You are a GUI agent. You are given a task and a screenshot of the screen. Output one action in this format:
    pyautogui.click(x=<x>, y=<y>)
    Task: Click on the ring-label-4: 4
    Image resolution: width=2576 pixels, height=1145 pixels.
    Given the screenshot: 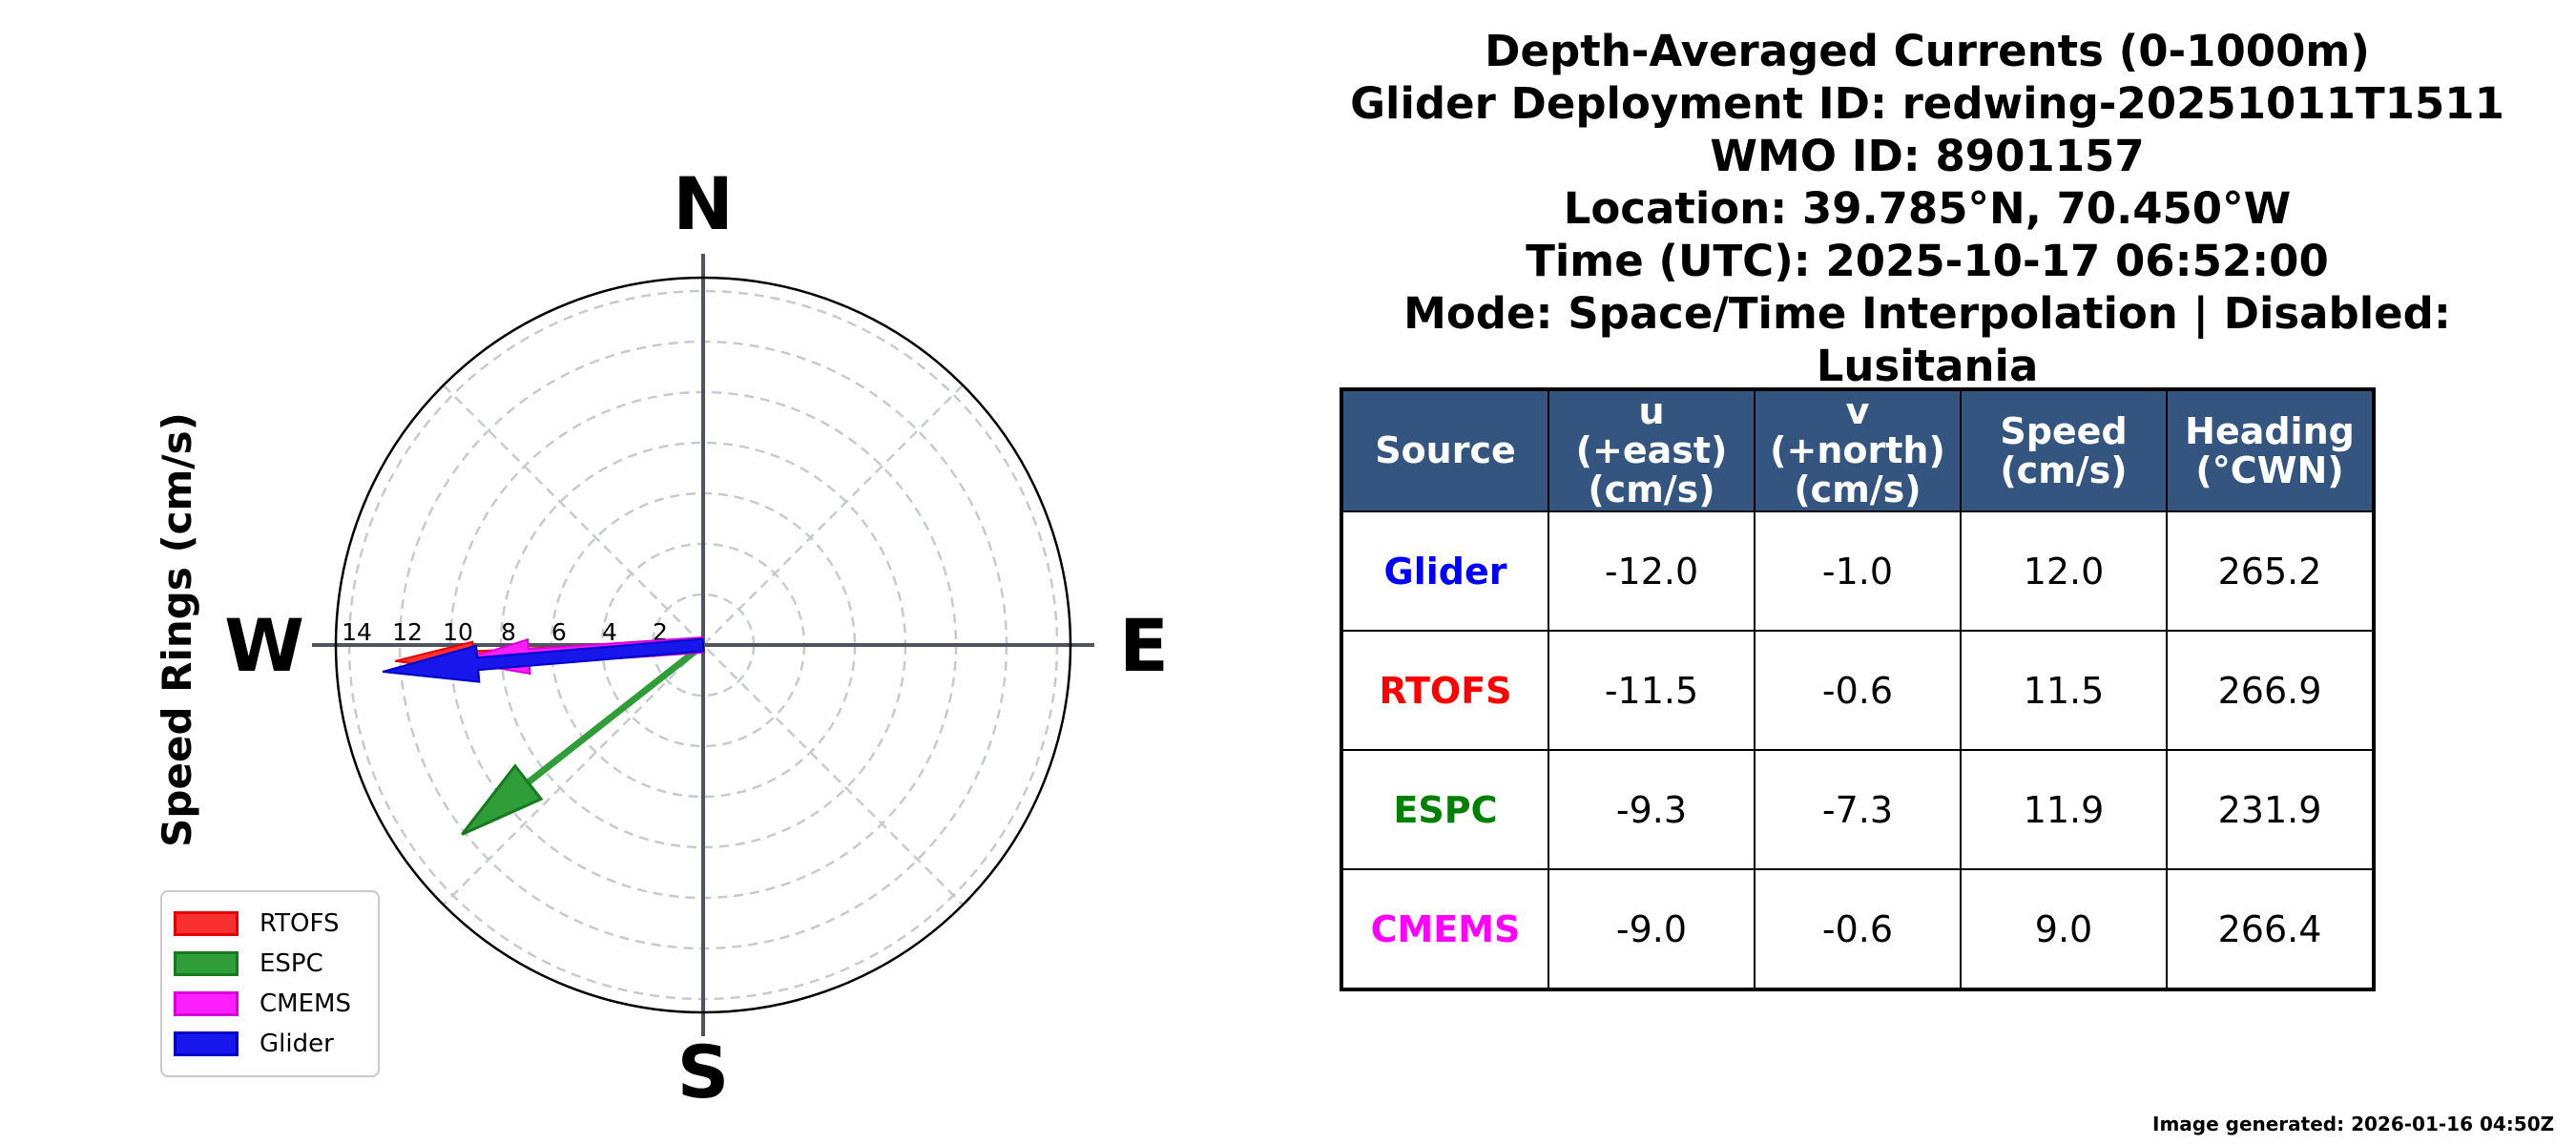 What is the action you would take?
    pyautogui.click(x=609, y=632)
    